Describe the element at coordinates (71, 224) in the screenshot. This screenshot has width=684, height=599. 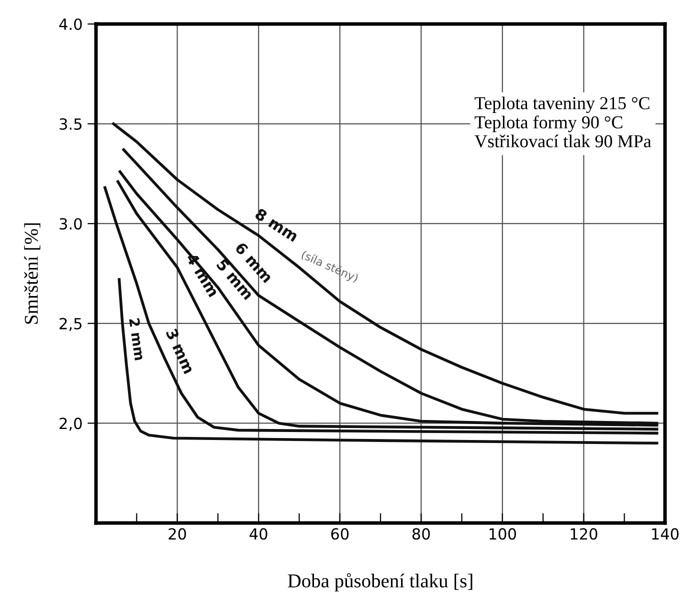
I see `y-tick-label: 3.0` at that location.